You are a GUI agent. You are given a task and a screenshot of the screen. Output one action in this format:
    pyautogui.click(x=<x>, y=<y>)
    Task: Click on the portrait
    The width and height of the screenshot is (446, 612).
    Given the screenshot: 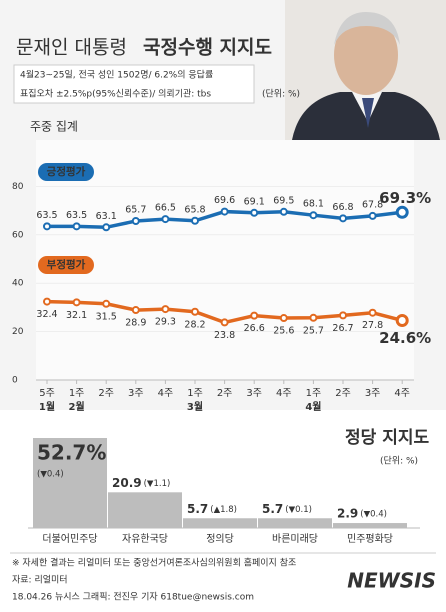 What is the action you would take?
    pyautogui.click(x=365, y=70)
    